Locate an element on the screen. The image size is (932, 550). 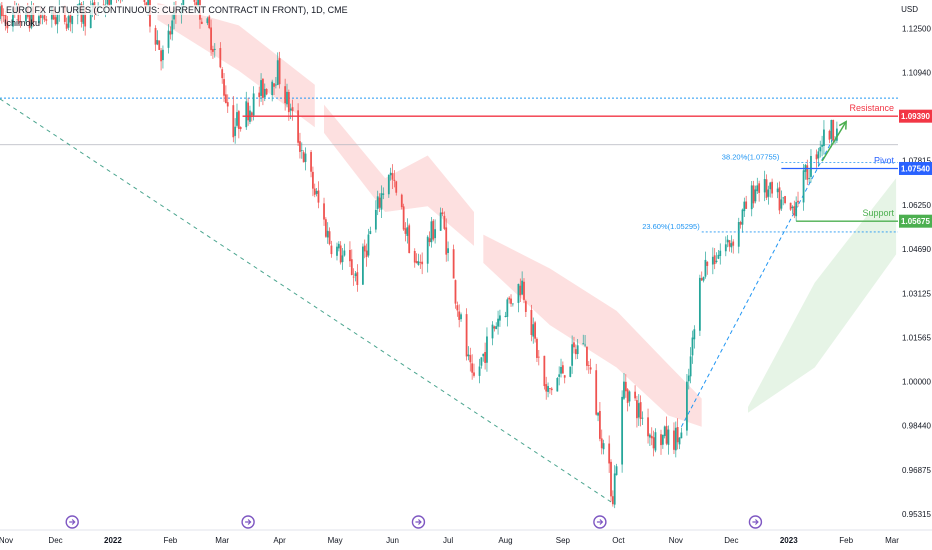
event-marker-arrow is located at coordinates (418, 522).